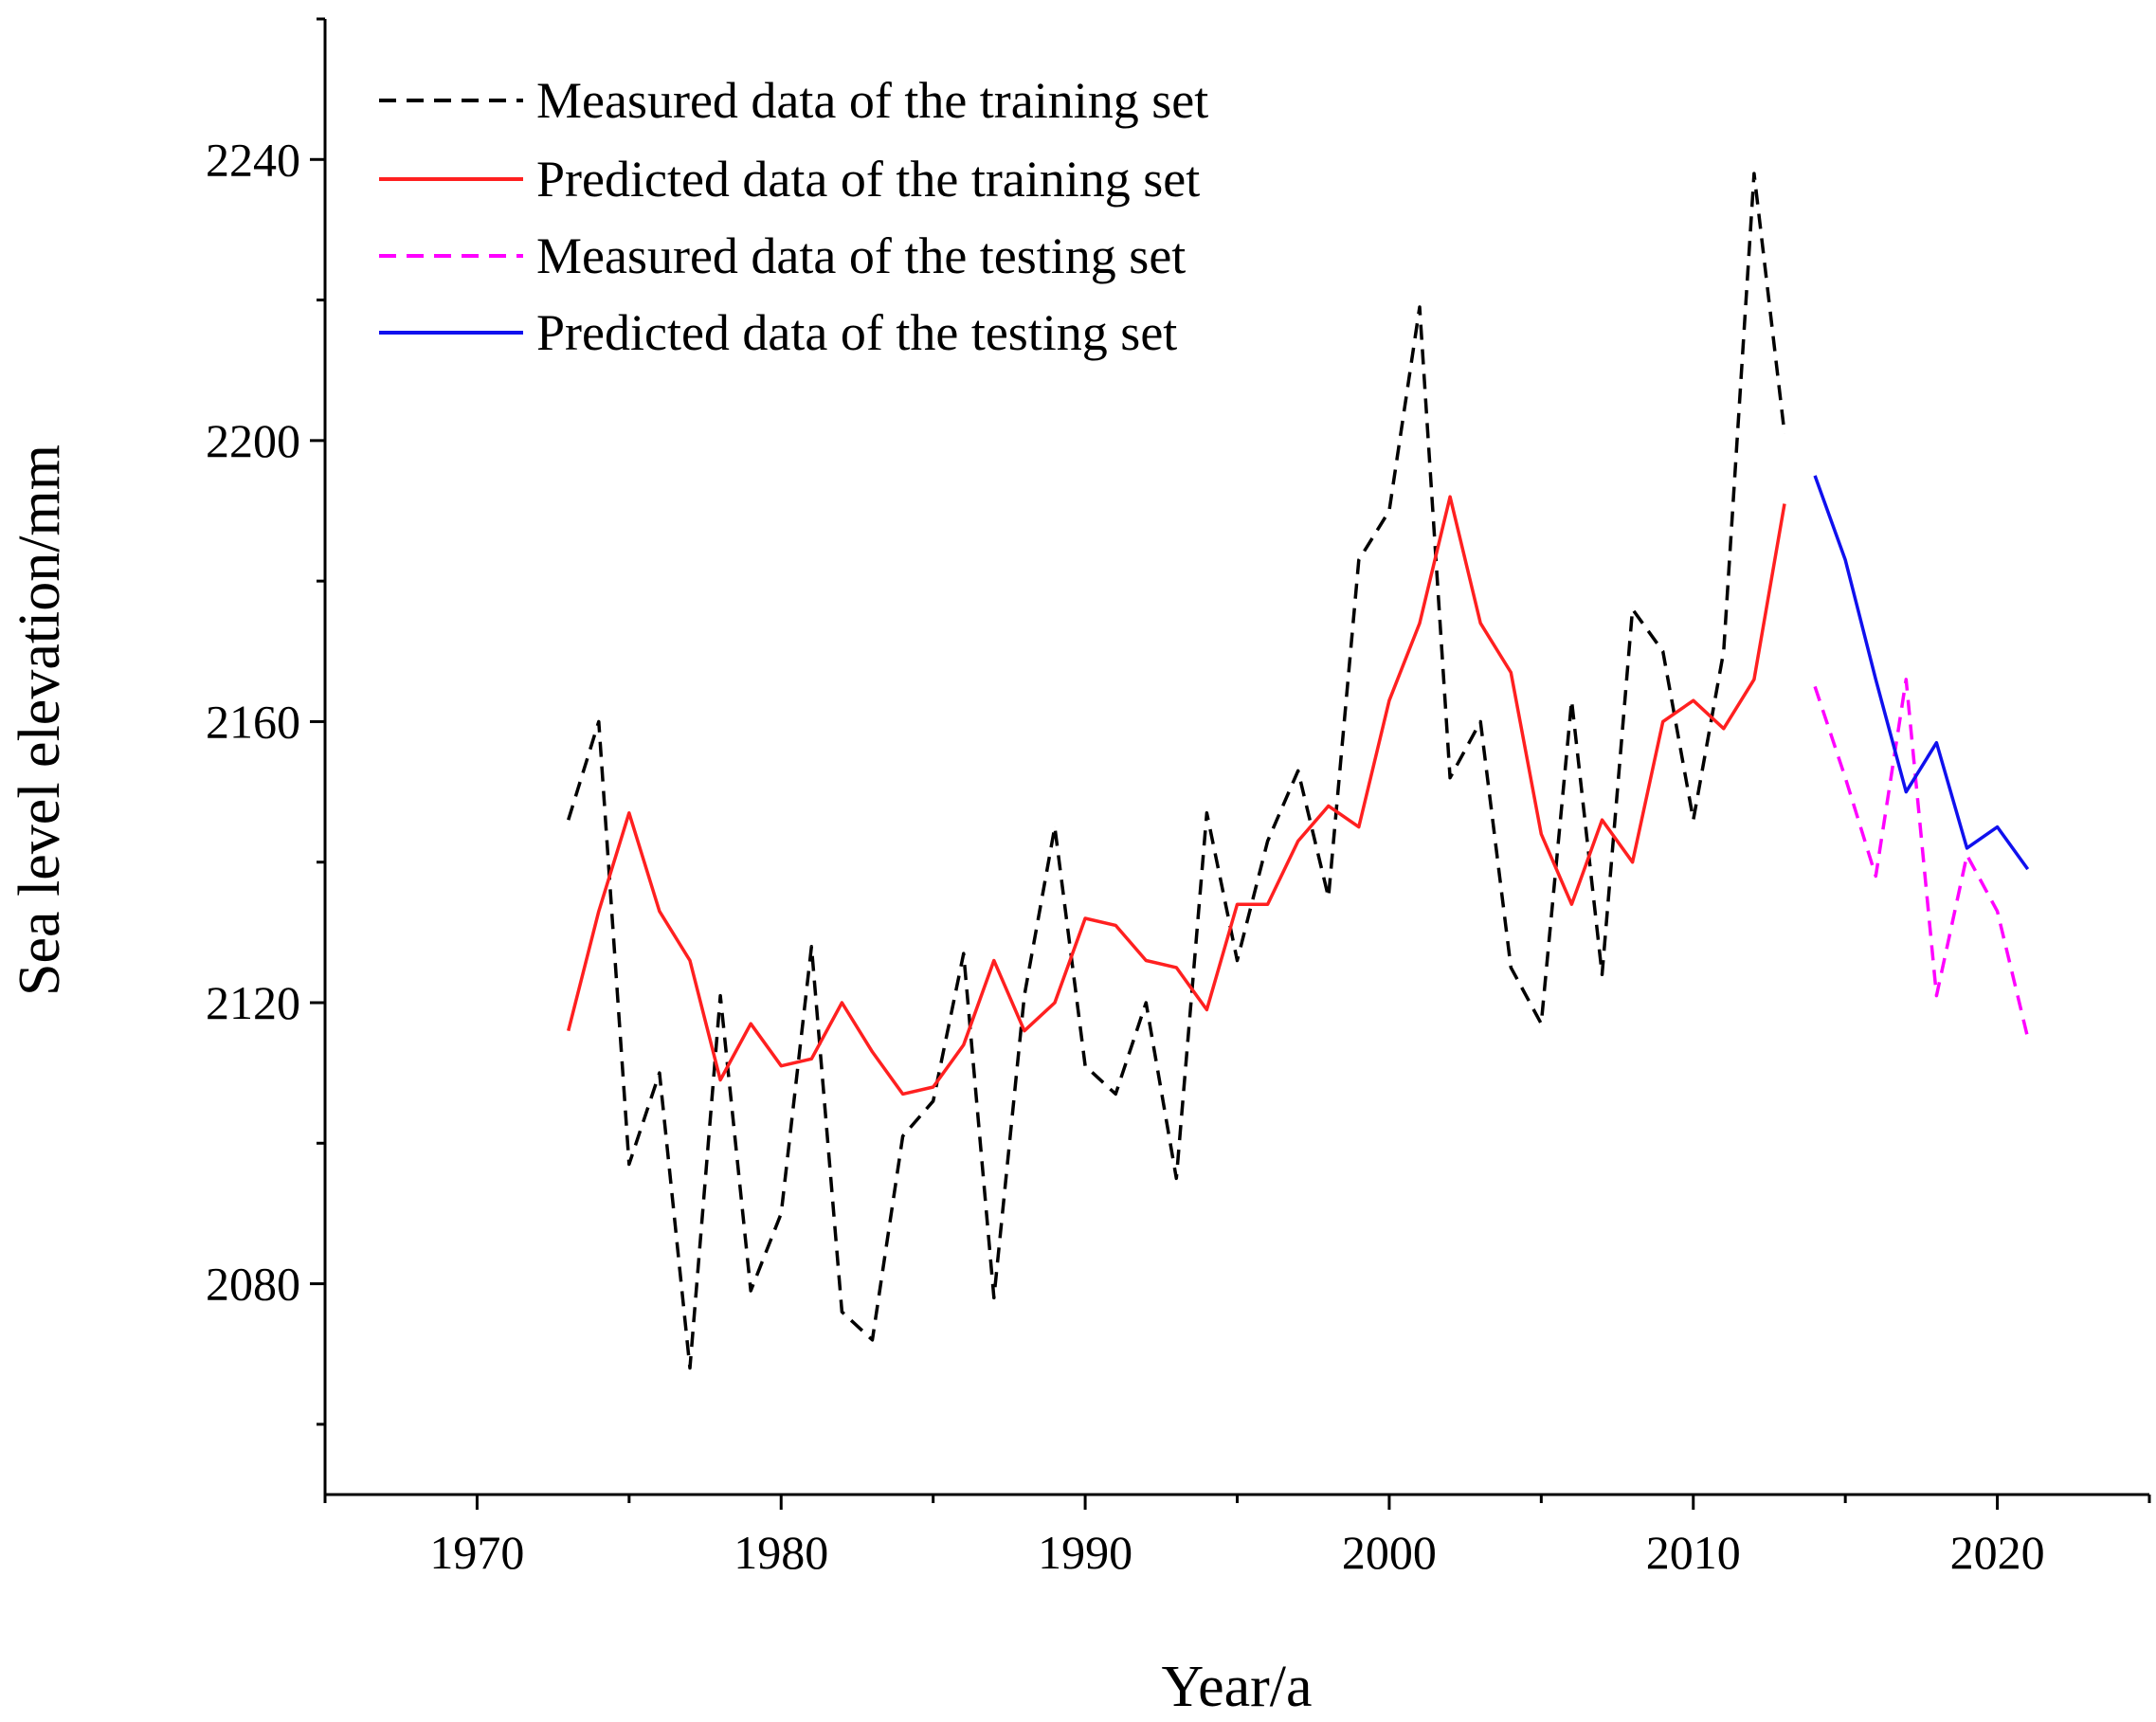 The image size is (2156, 1722). I want to click on y-tick-label: 2240, so click(253, 160).